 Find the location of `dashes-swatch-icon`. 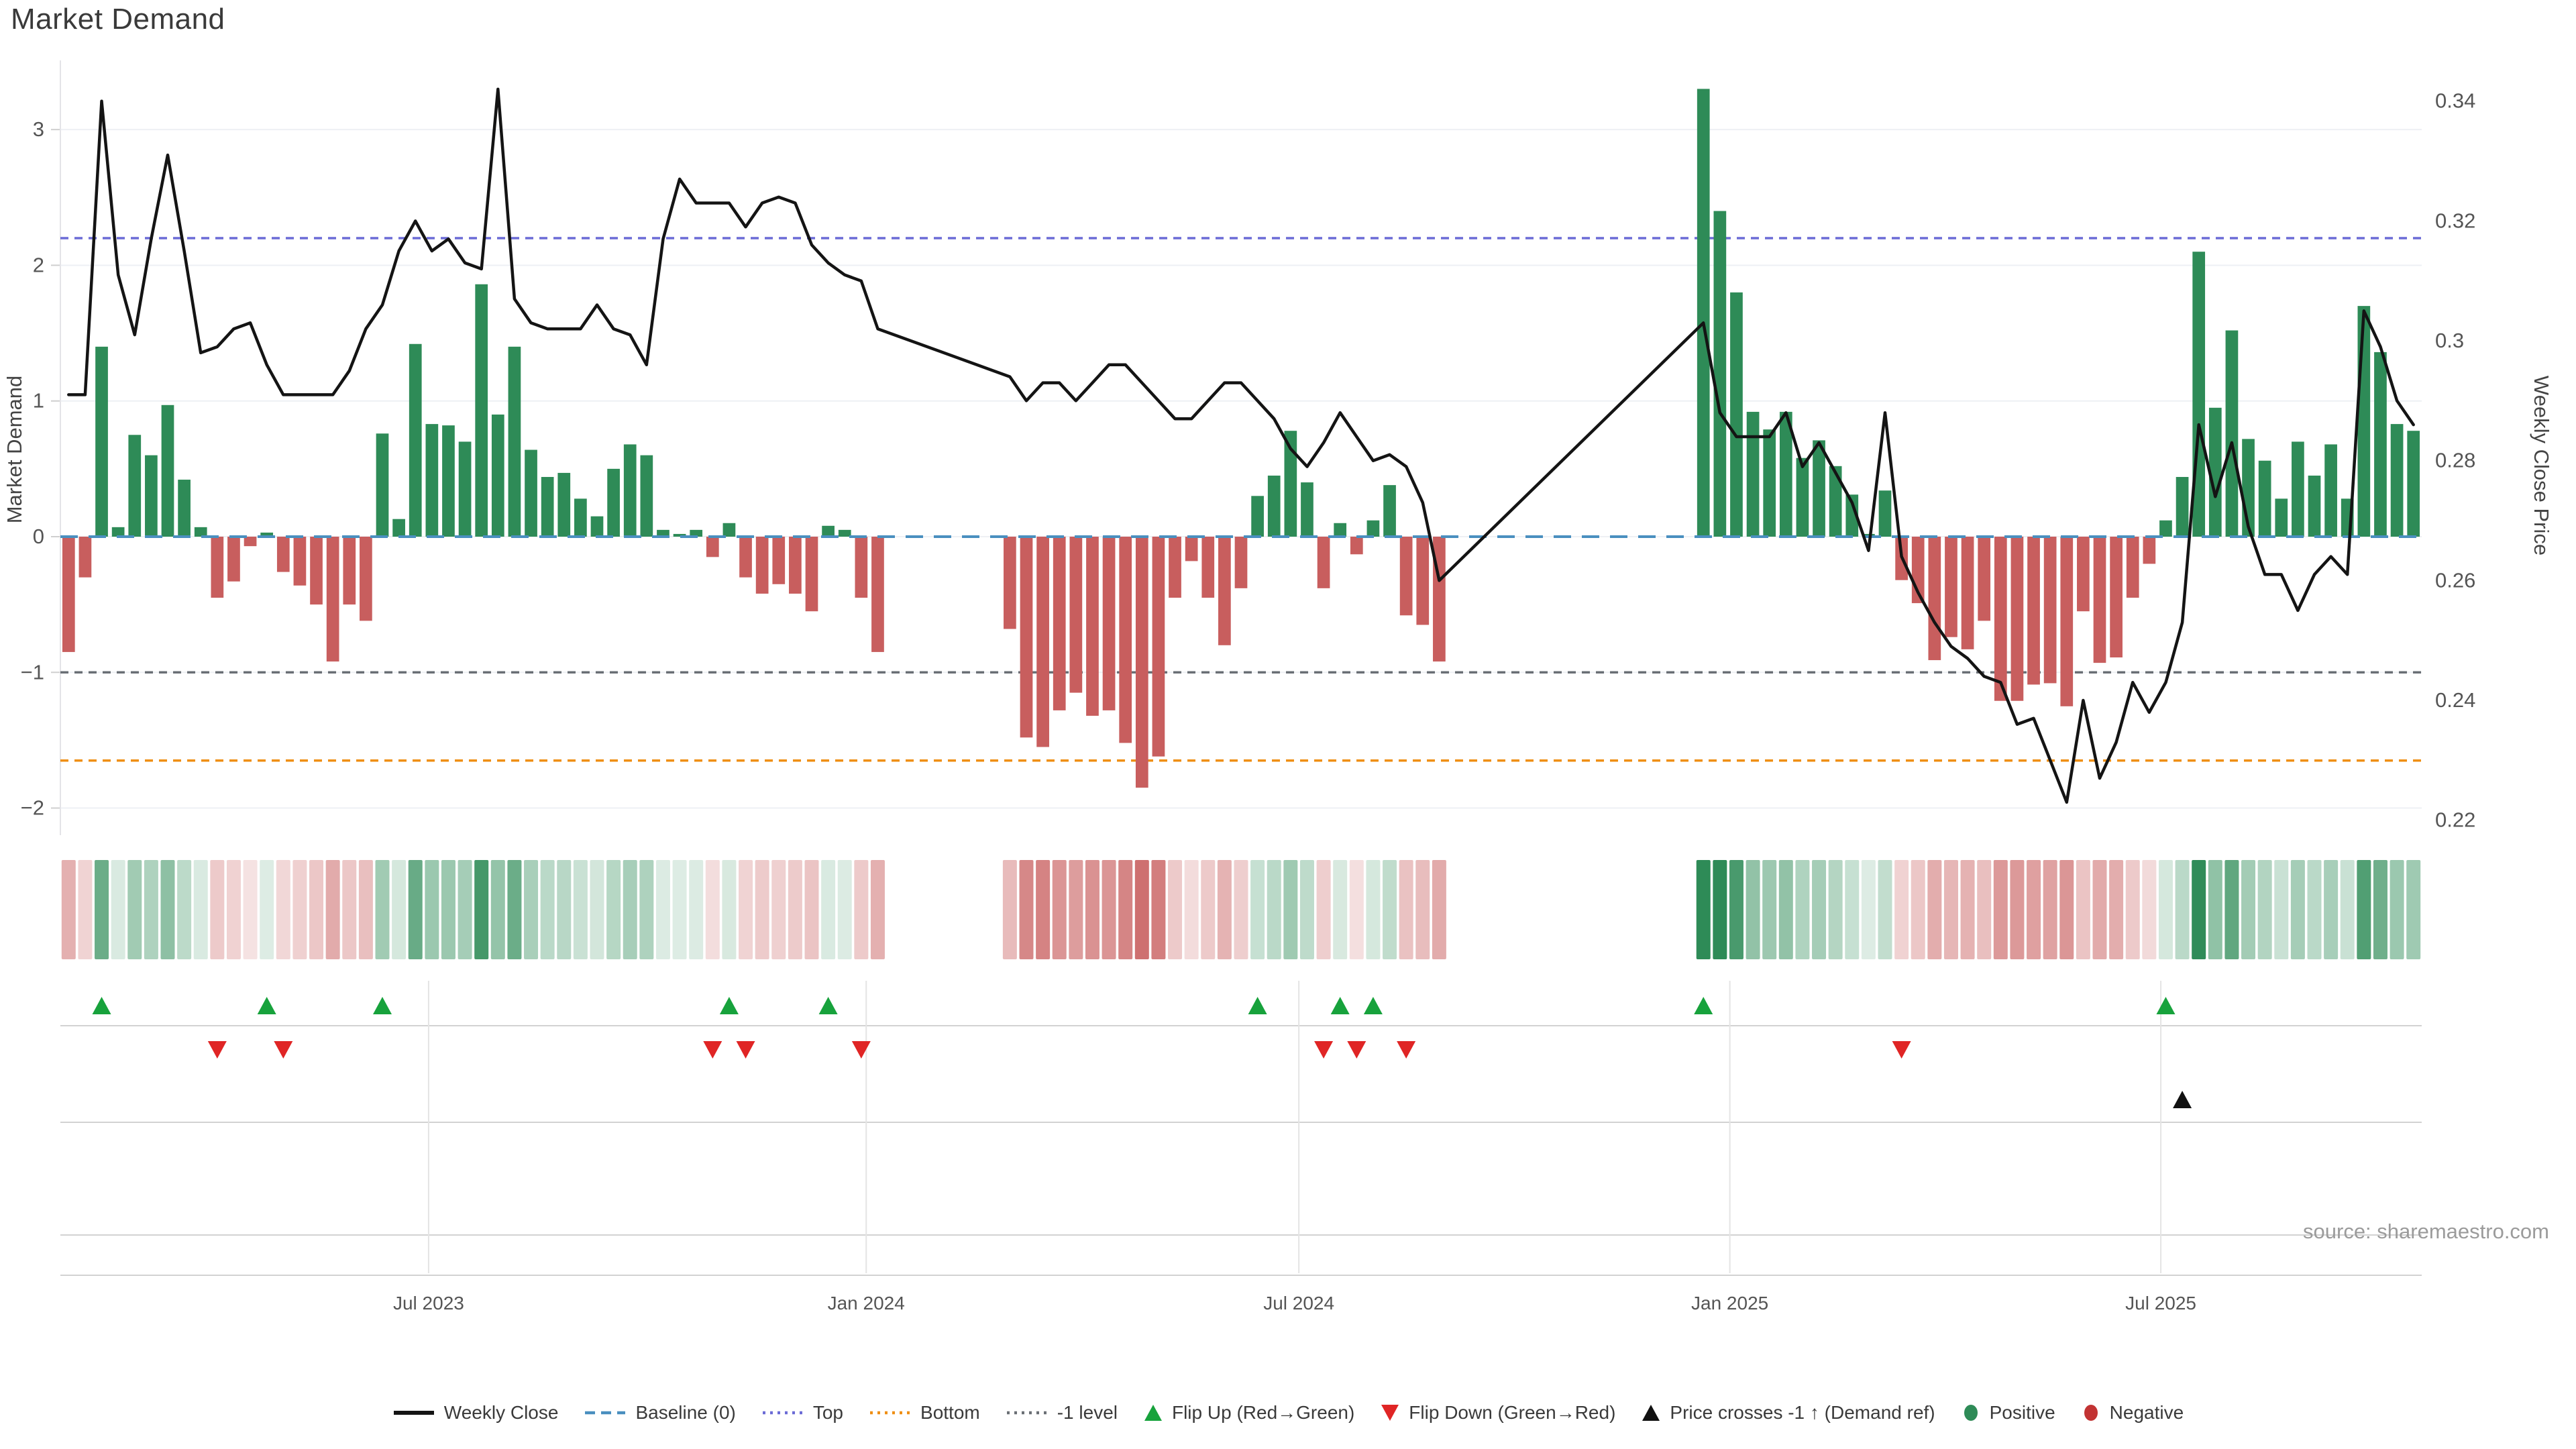

dashes-swatch-icon is located at coordinates (605, 1413).